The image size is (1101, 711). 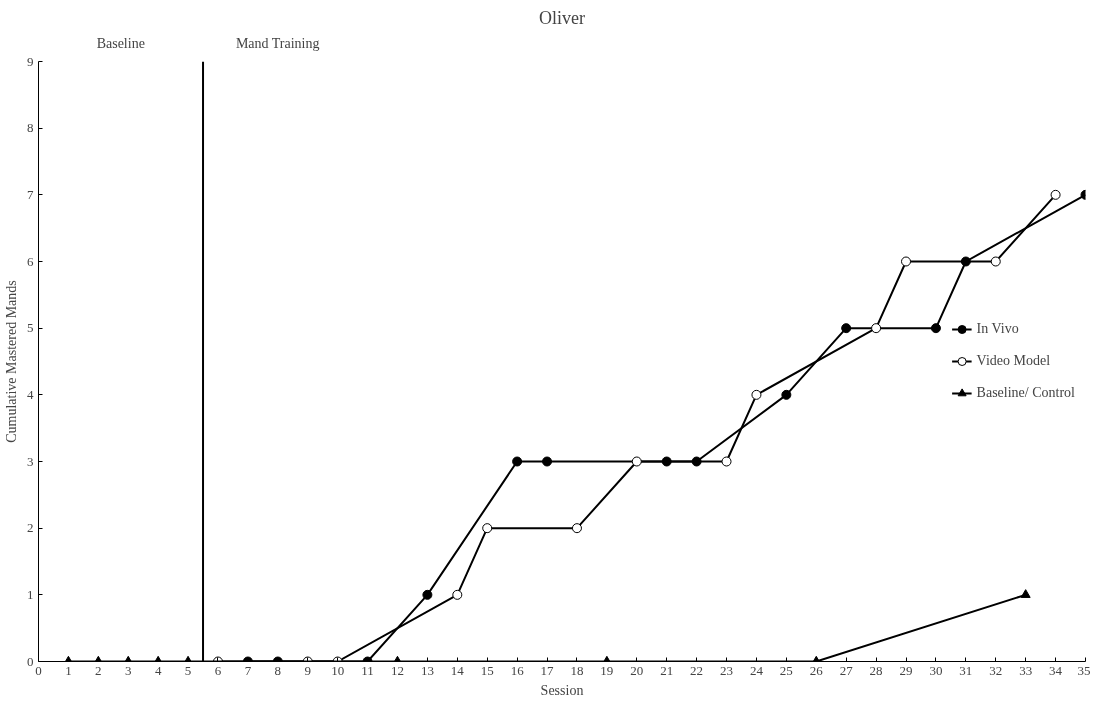 I want to click on x-tick-label: 22, so click(x=697, y=670).